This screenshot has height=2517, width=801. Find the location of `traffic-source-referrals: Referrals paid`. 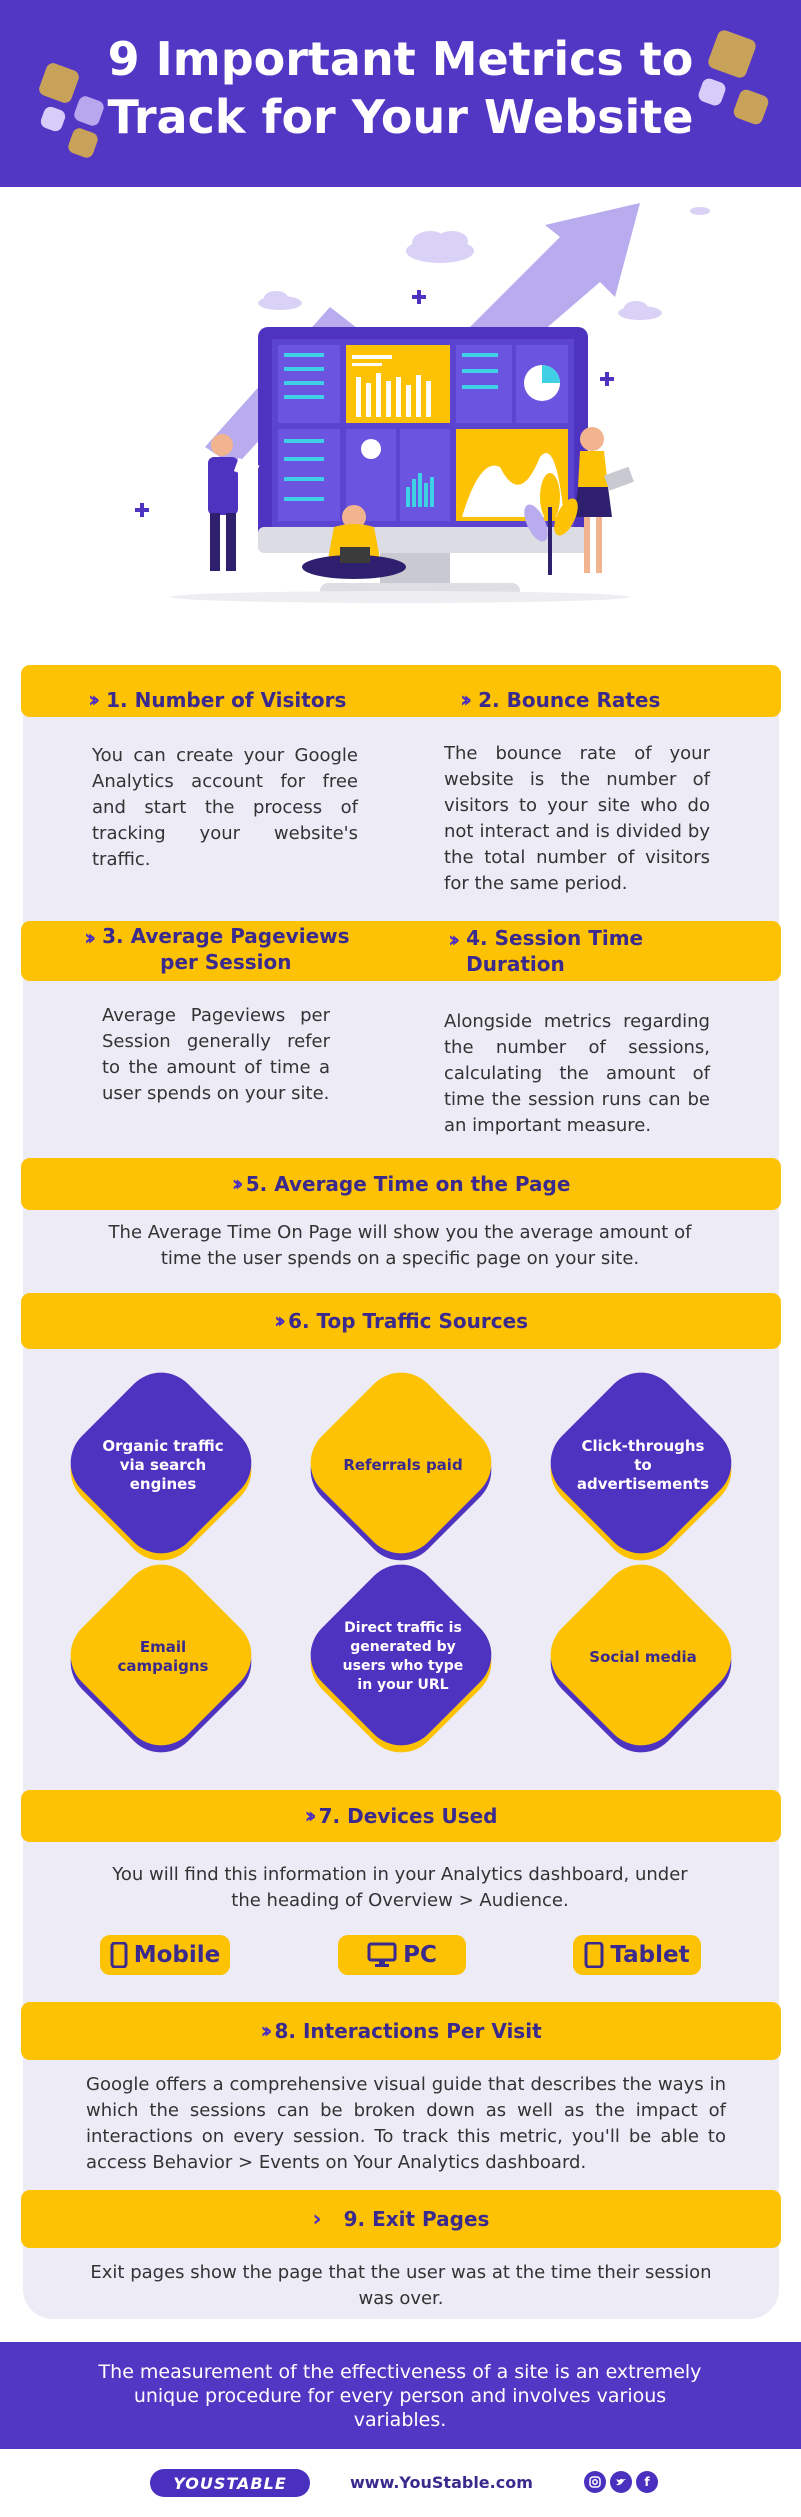

traffic-source-referrals: Referrals paid is located at coordinates (401, 1463).